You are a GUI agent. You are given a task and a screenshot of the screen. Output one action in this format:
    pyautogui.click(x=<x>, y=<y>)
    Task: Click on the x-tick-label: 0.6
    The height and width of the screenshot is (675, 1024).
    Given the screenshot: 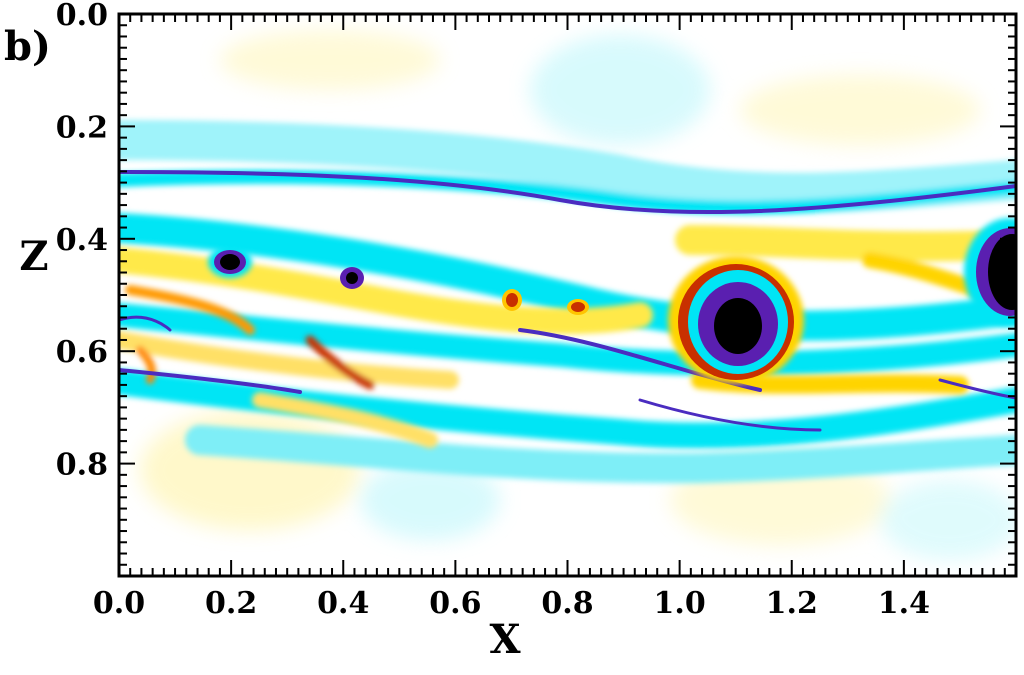 What is the action you would take?
    pyautogui.click(x=455, y=603)
    